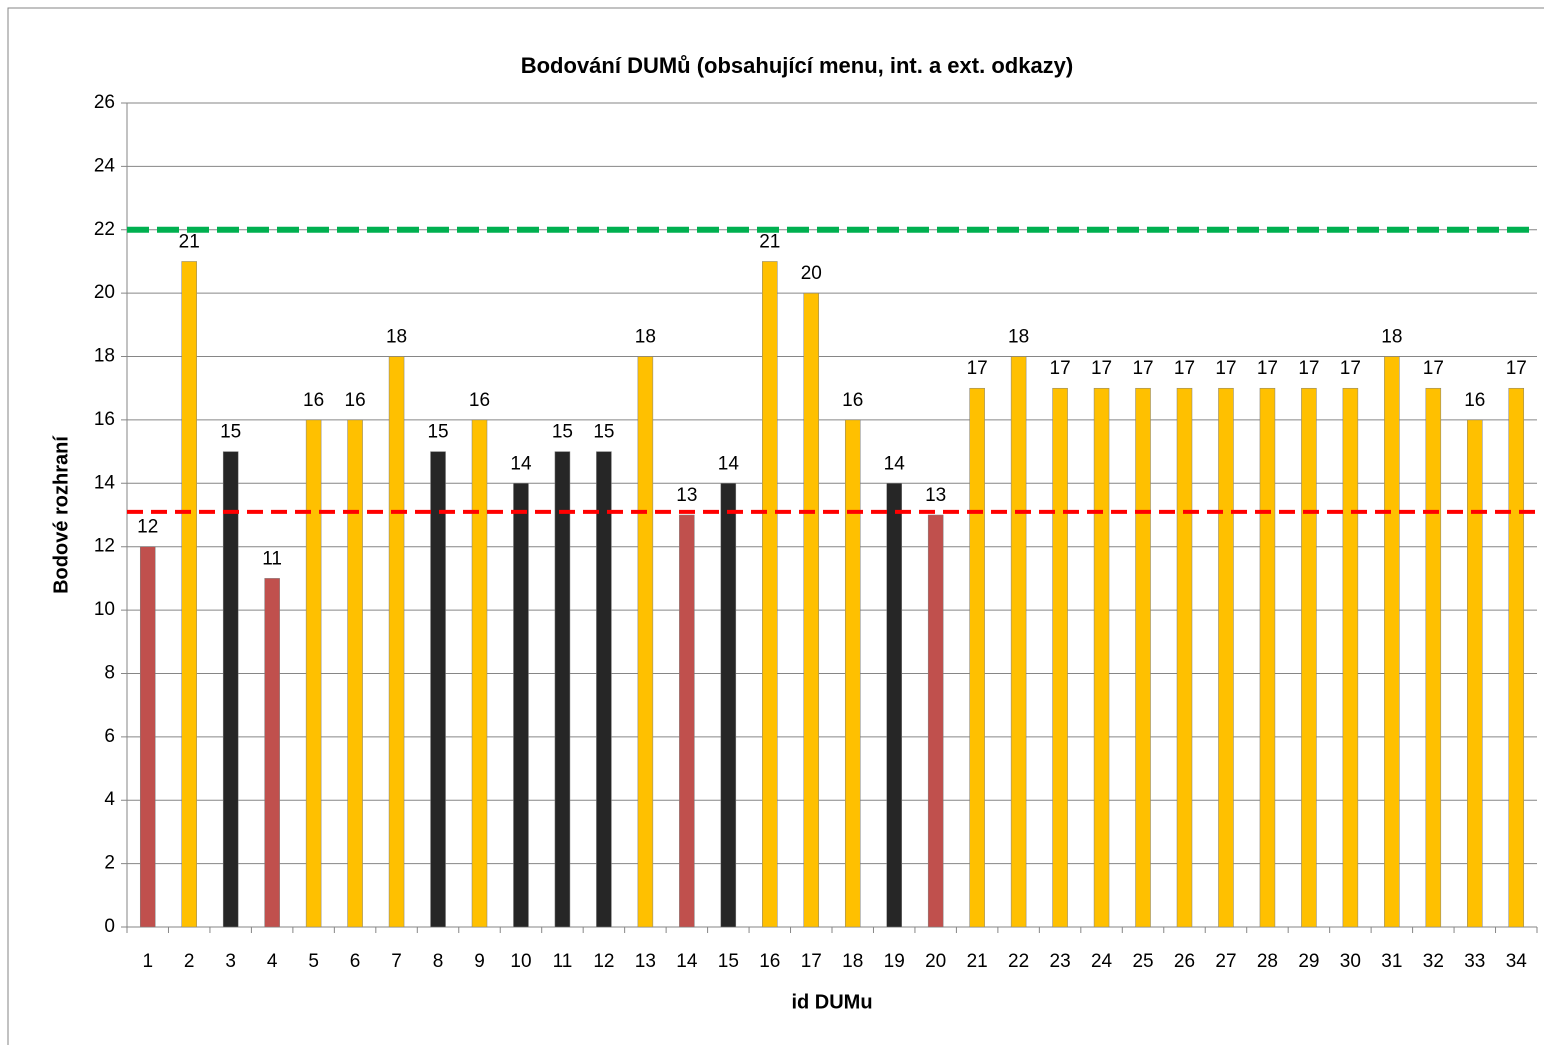 The height and width of the screenshot is (1050, 1544). Describe the element at coordinates (230, 961) in the screenshot. I see `x-tick-label: 3` at that location.